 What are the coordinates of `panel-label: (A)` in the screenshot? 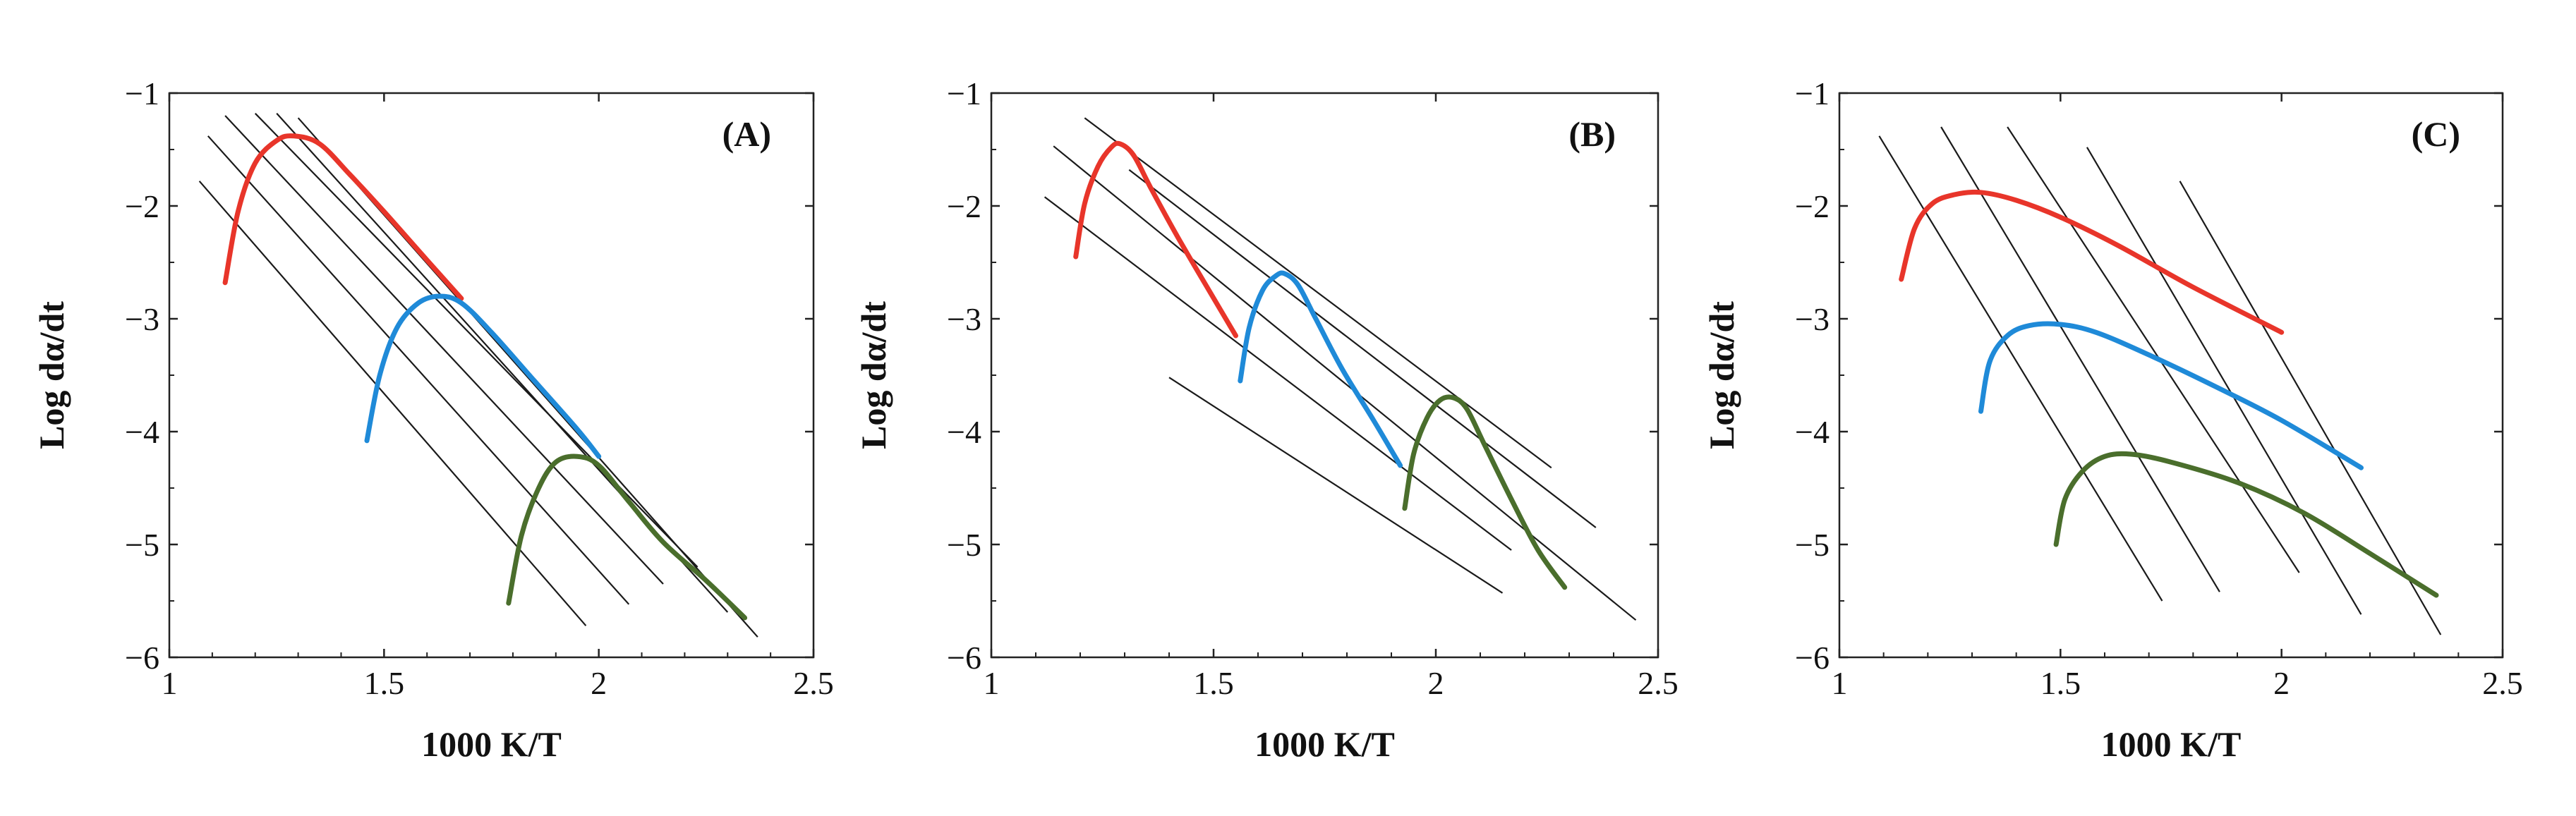 It's located at (747, 134).